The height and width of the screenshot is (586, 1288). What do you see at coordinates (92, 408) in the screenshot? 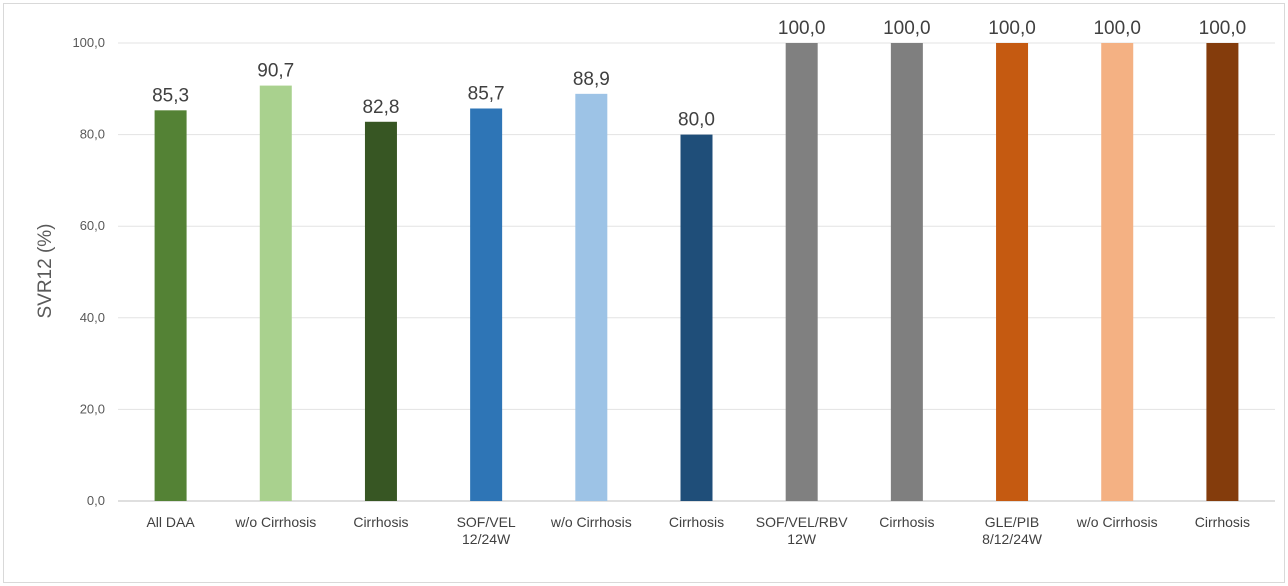
I see `y-tick-label: 20,0` at bounding box center [92, 408].